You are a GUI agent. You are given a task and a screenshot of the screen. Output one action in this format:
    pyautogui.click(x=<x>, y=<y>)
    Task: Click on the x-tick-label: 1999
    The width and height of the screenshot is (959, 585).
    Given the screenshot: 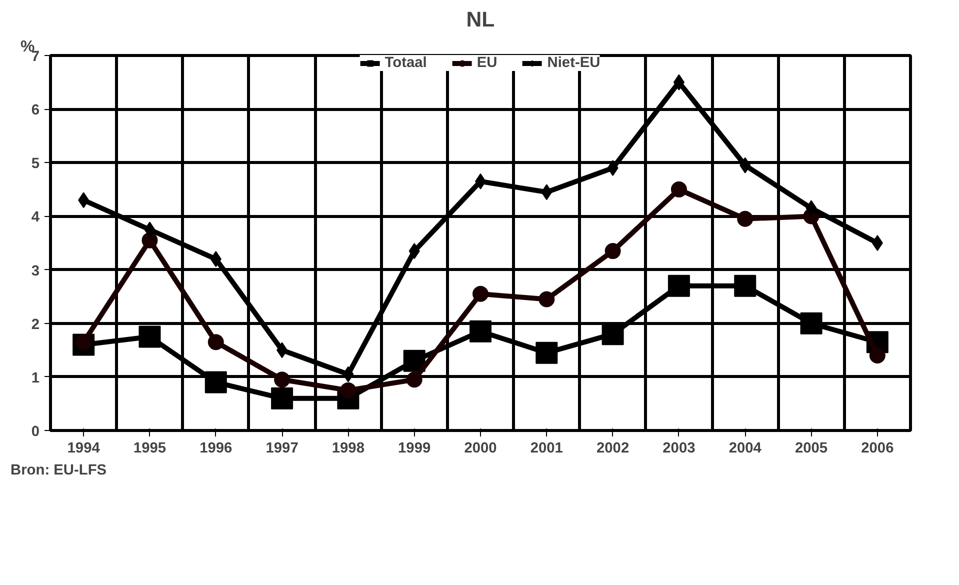 What is the action you would take?
    pyautogui.click(x=414, y=448)
    